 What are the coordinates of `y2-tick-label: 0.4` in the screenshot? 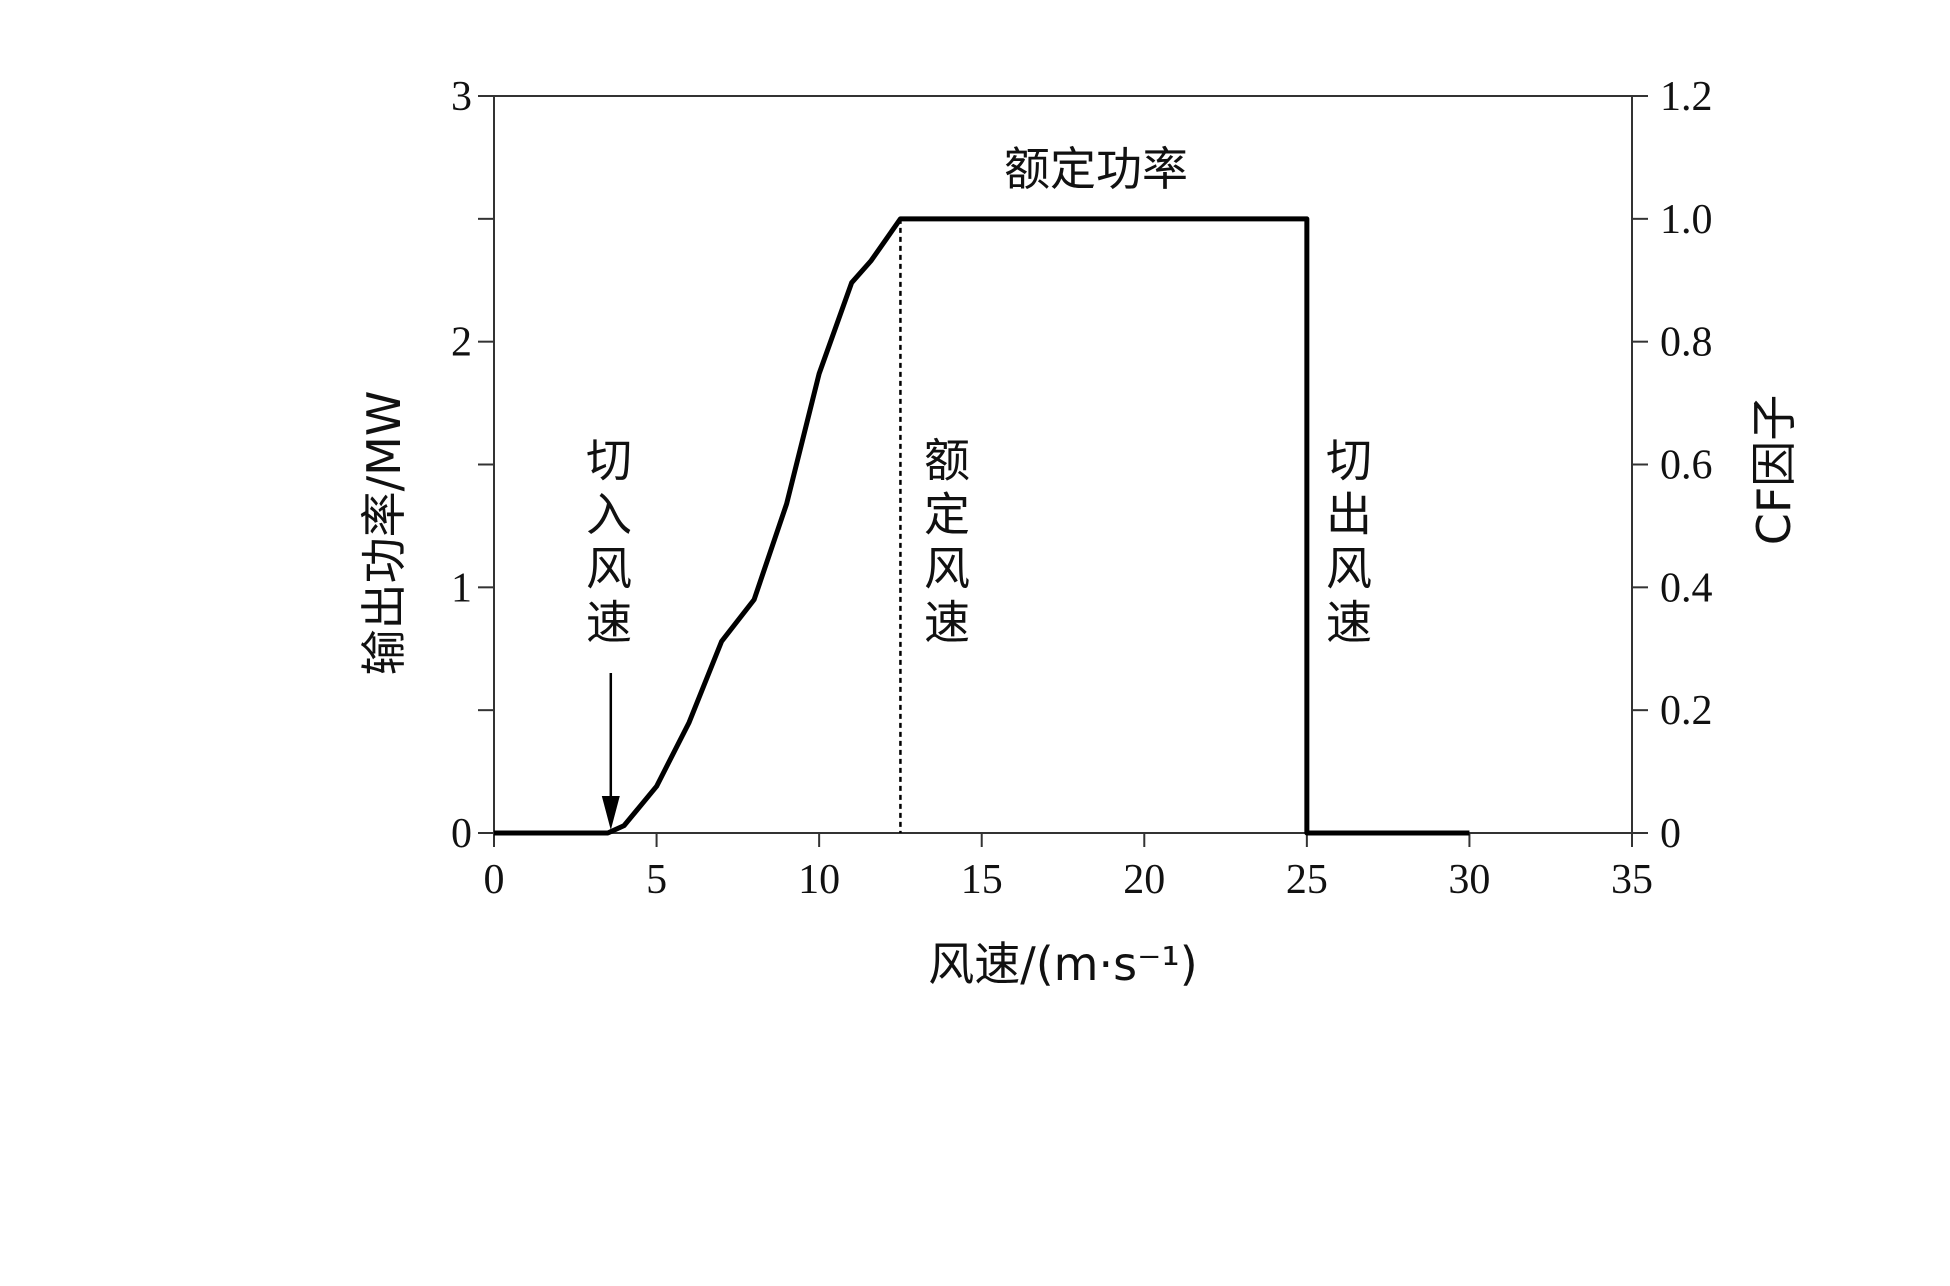 It's located at (1686, 588).